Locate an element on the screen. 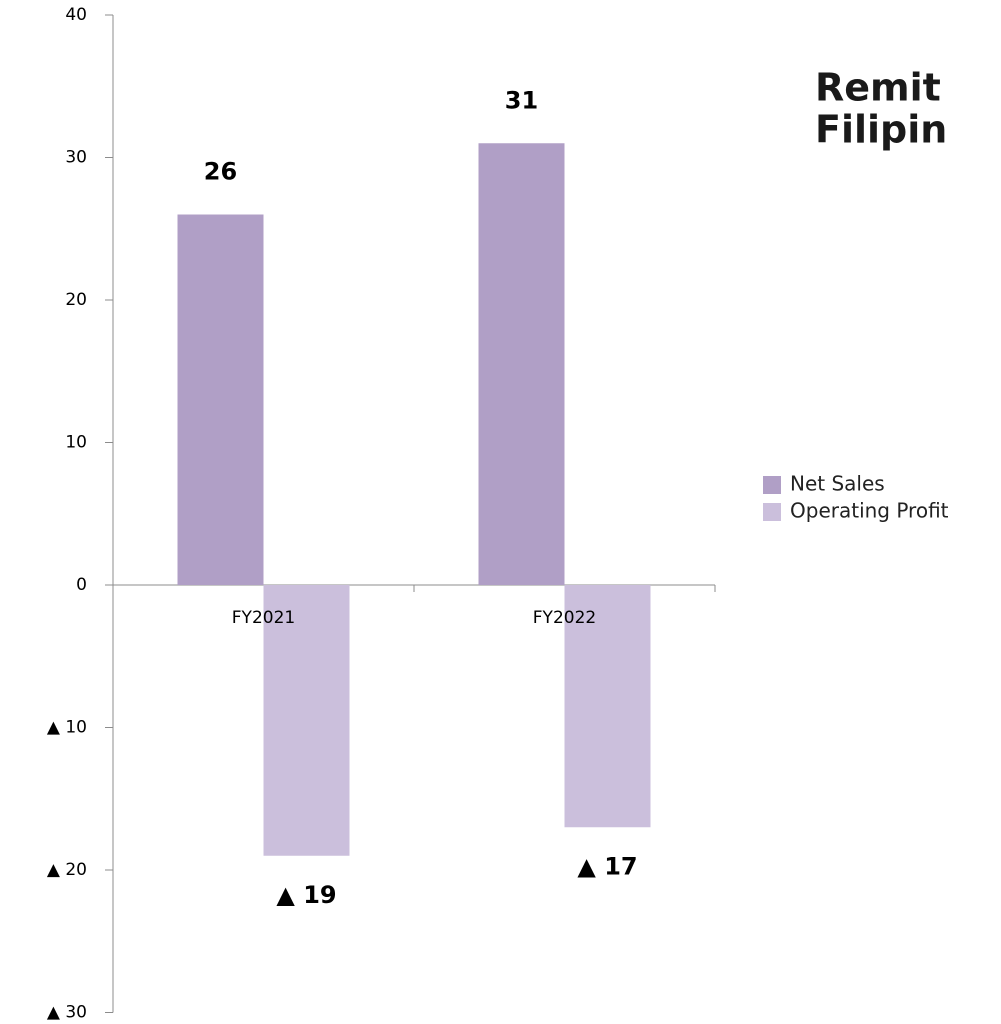 This screenshot has width=1001, height=1024. data-label: 26 is located at coordinates (220, 172).